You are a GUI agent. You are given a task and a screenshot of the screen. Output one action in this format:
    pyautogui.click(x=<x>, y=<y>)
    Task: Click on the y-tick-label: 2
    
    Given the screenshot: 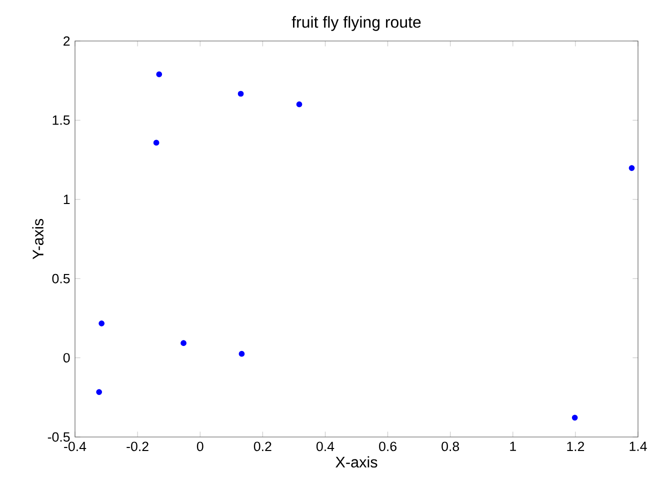 What is the action you would take?
    pyautogui.click(x=67, y=41)
    